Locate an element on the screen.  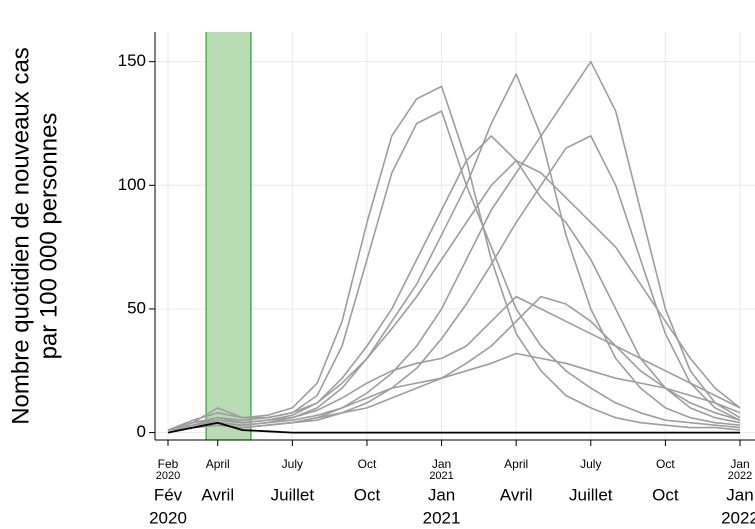
y-tick-label: 150 is located at coordinates (132, 60).